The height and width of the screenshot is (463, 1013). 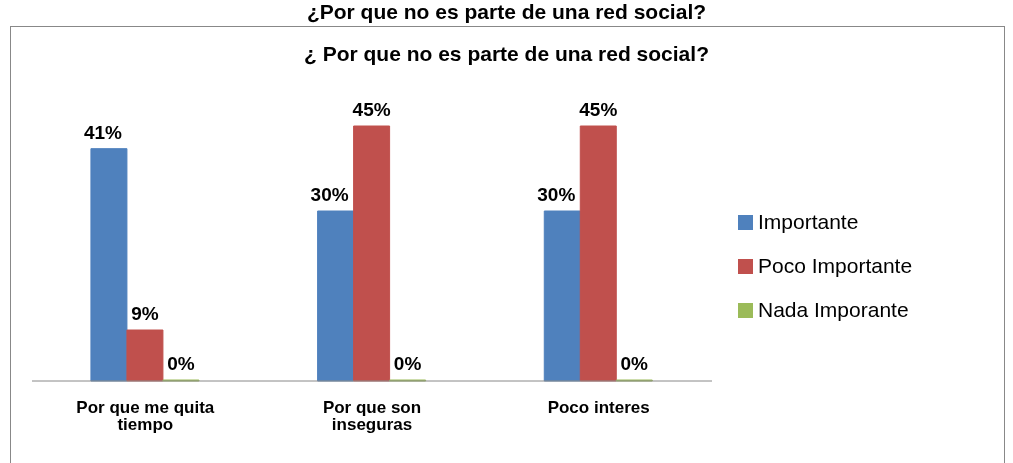 I want to click on x-tick-label: Por que me quita tiempo, so click(x=145, y=416).